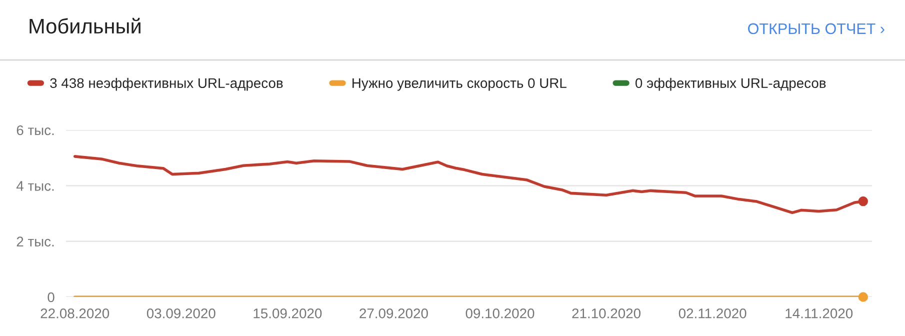  What do you see at coordinates (288, 313) in the screenshot?
I see `x-tick-label: 15.09.2020` at bounding box center [288, 313].